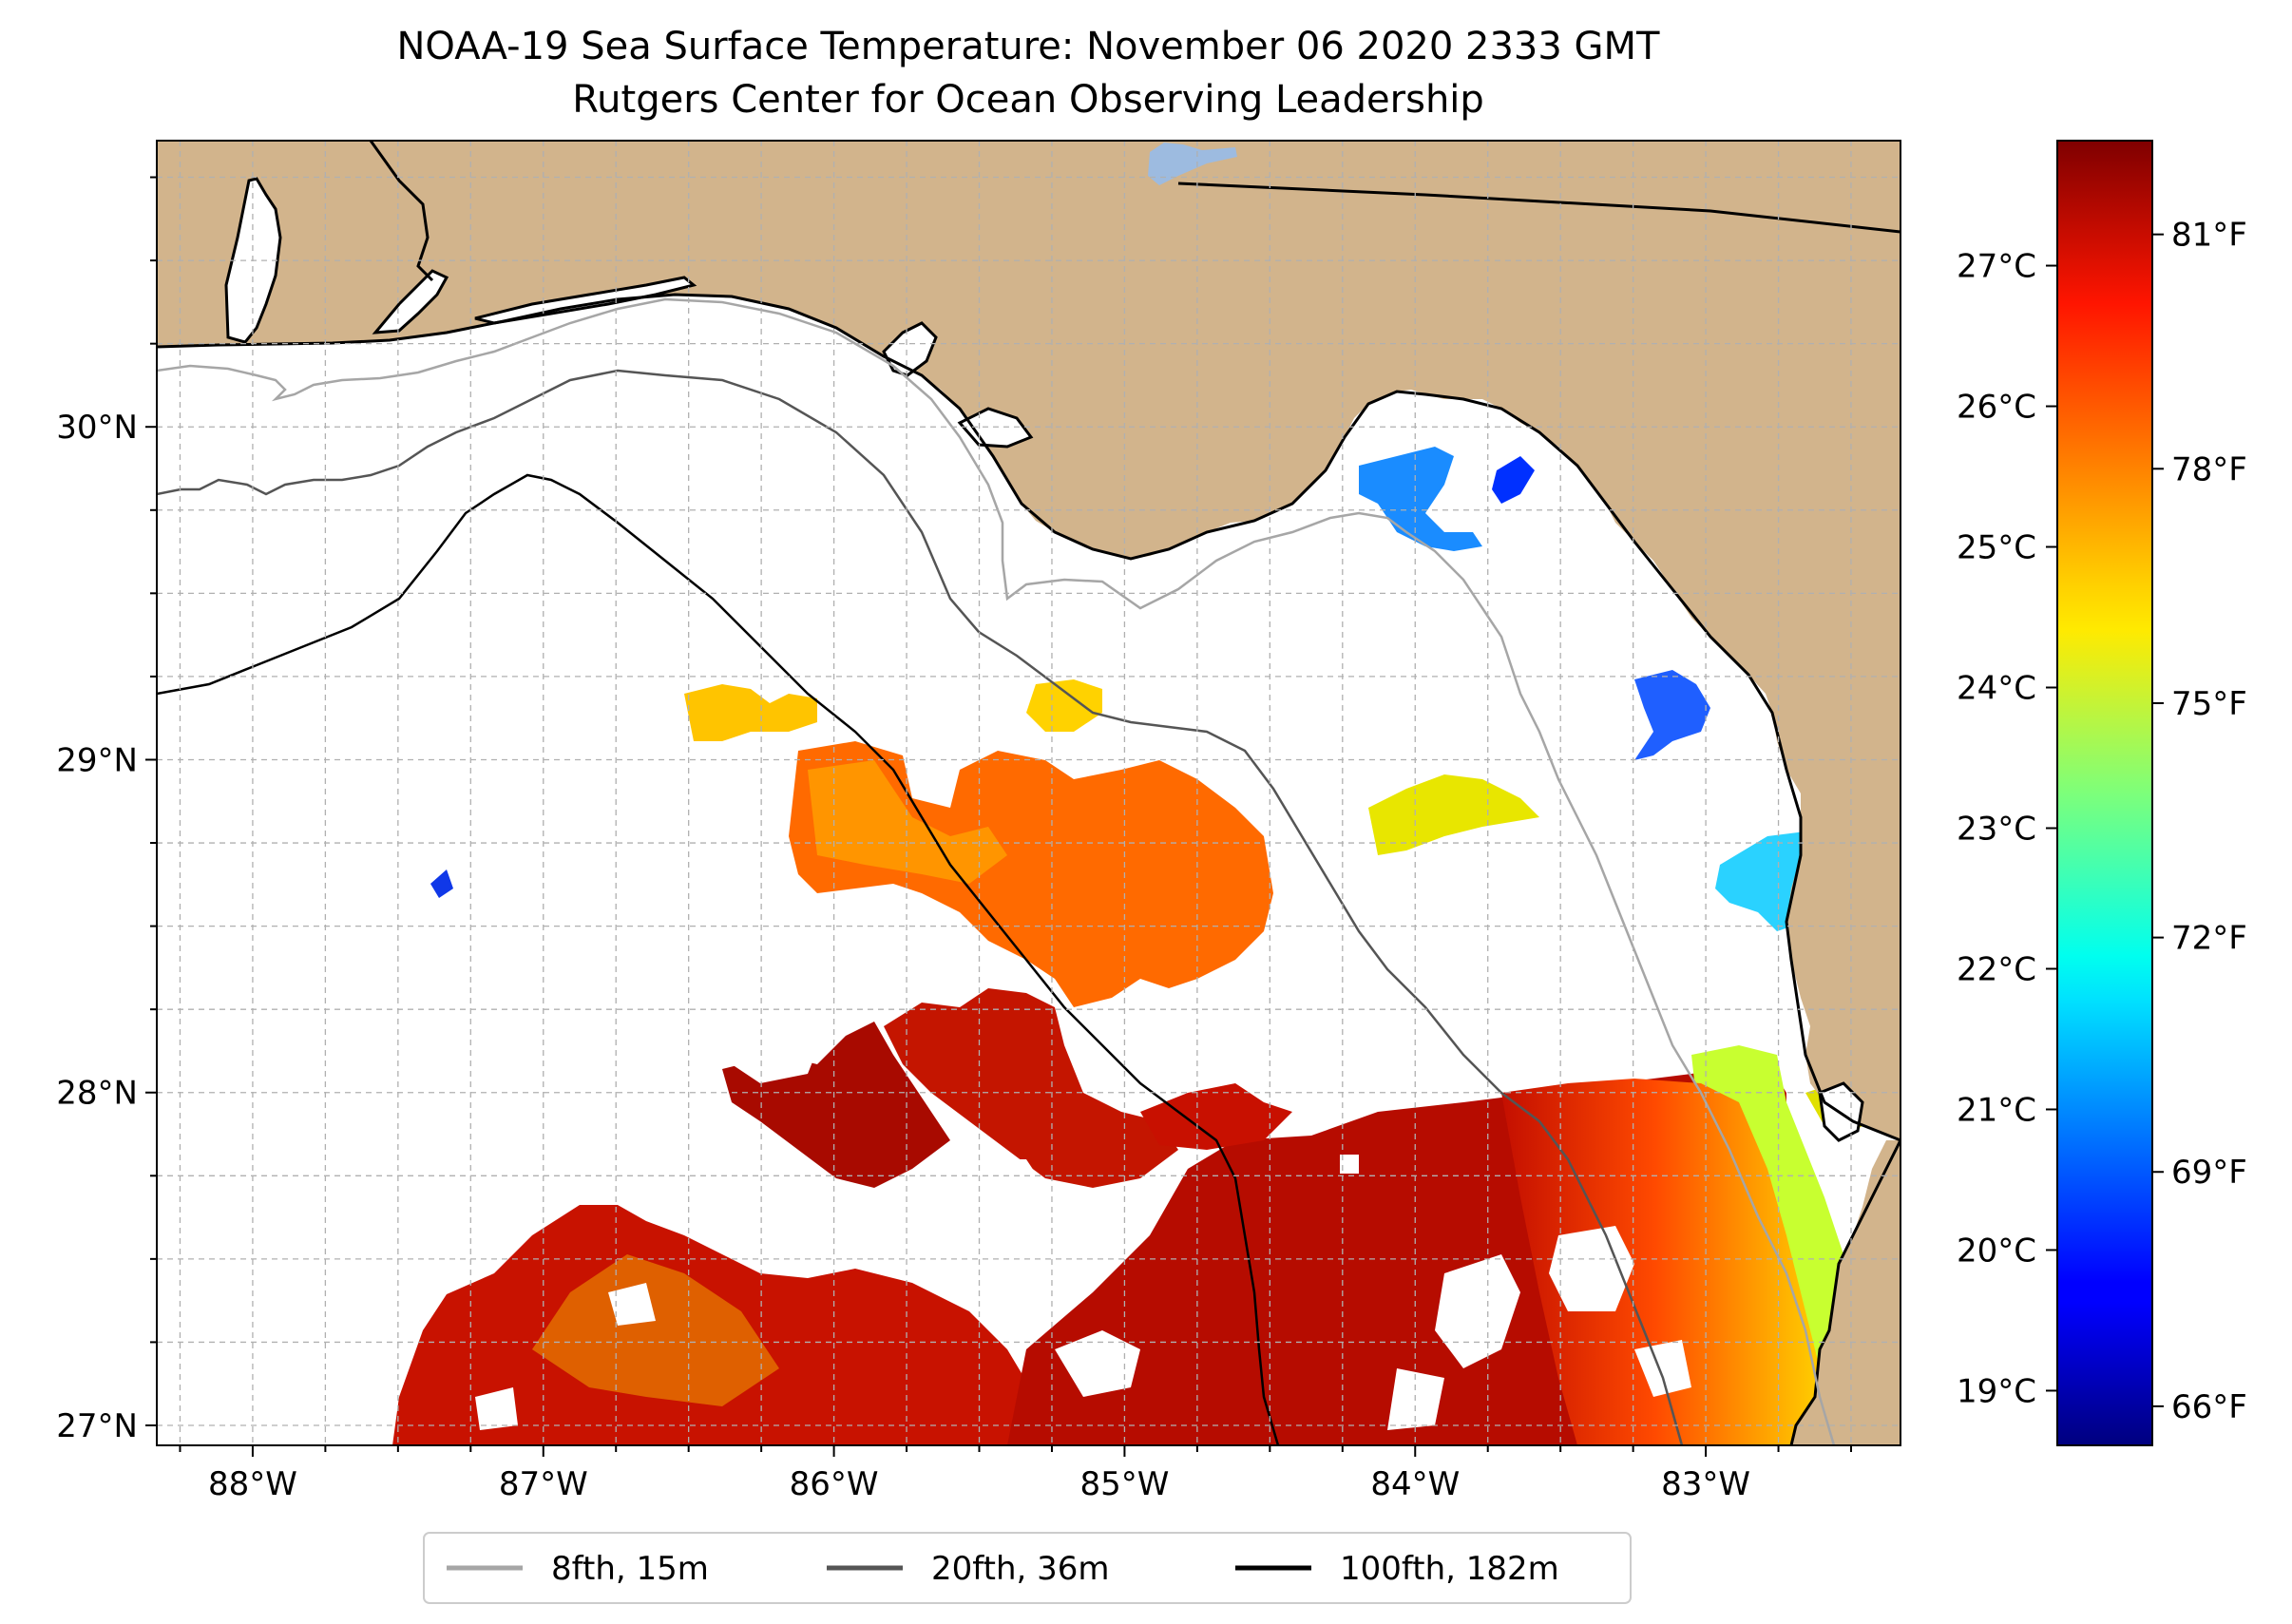  What do you see at coordinates (2209, 704) in the screenshot?
I see `fahrenheit-tick-label: 75°F` at bounding box center [2209, 704].